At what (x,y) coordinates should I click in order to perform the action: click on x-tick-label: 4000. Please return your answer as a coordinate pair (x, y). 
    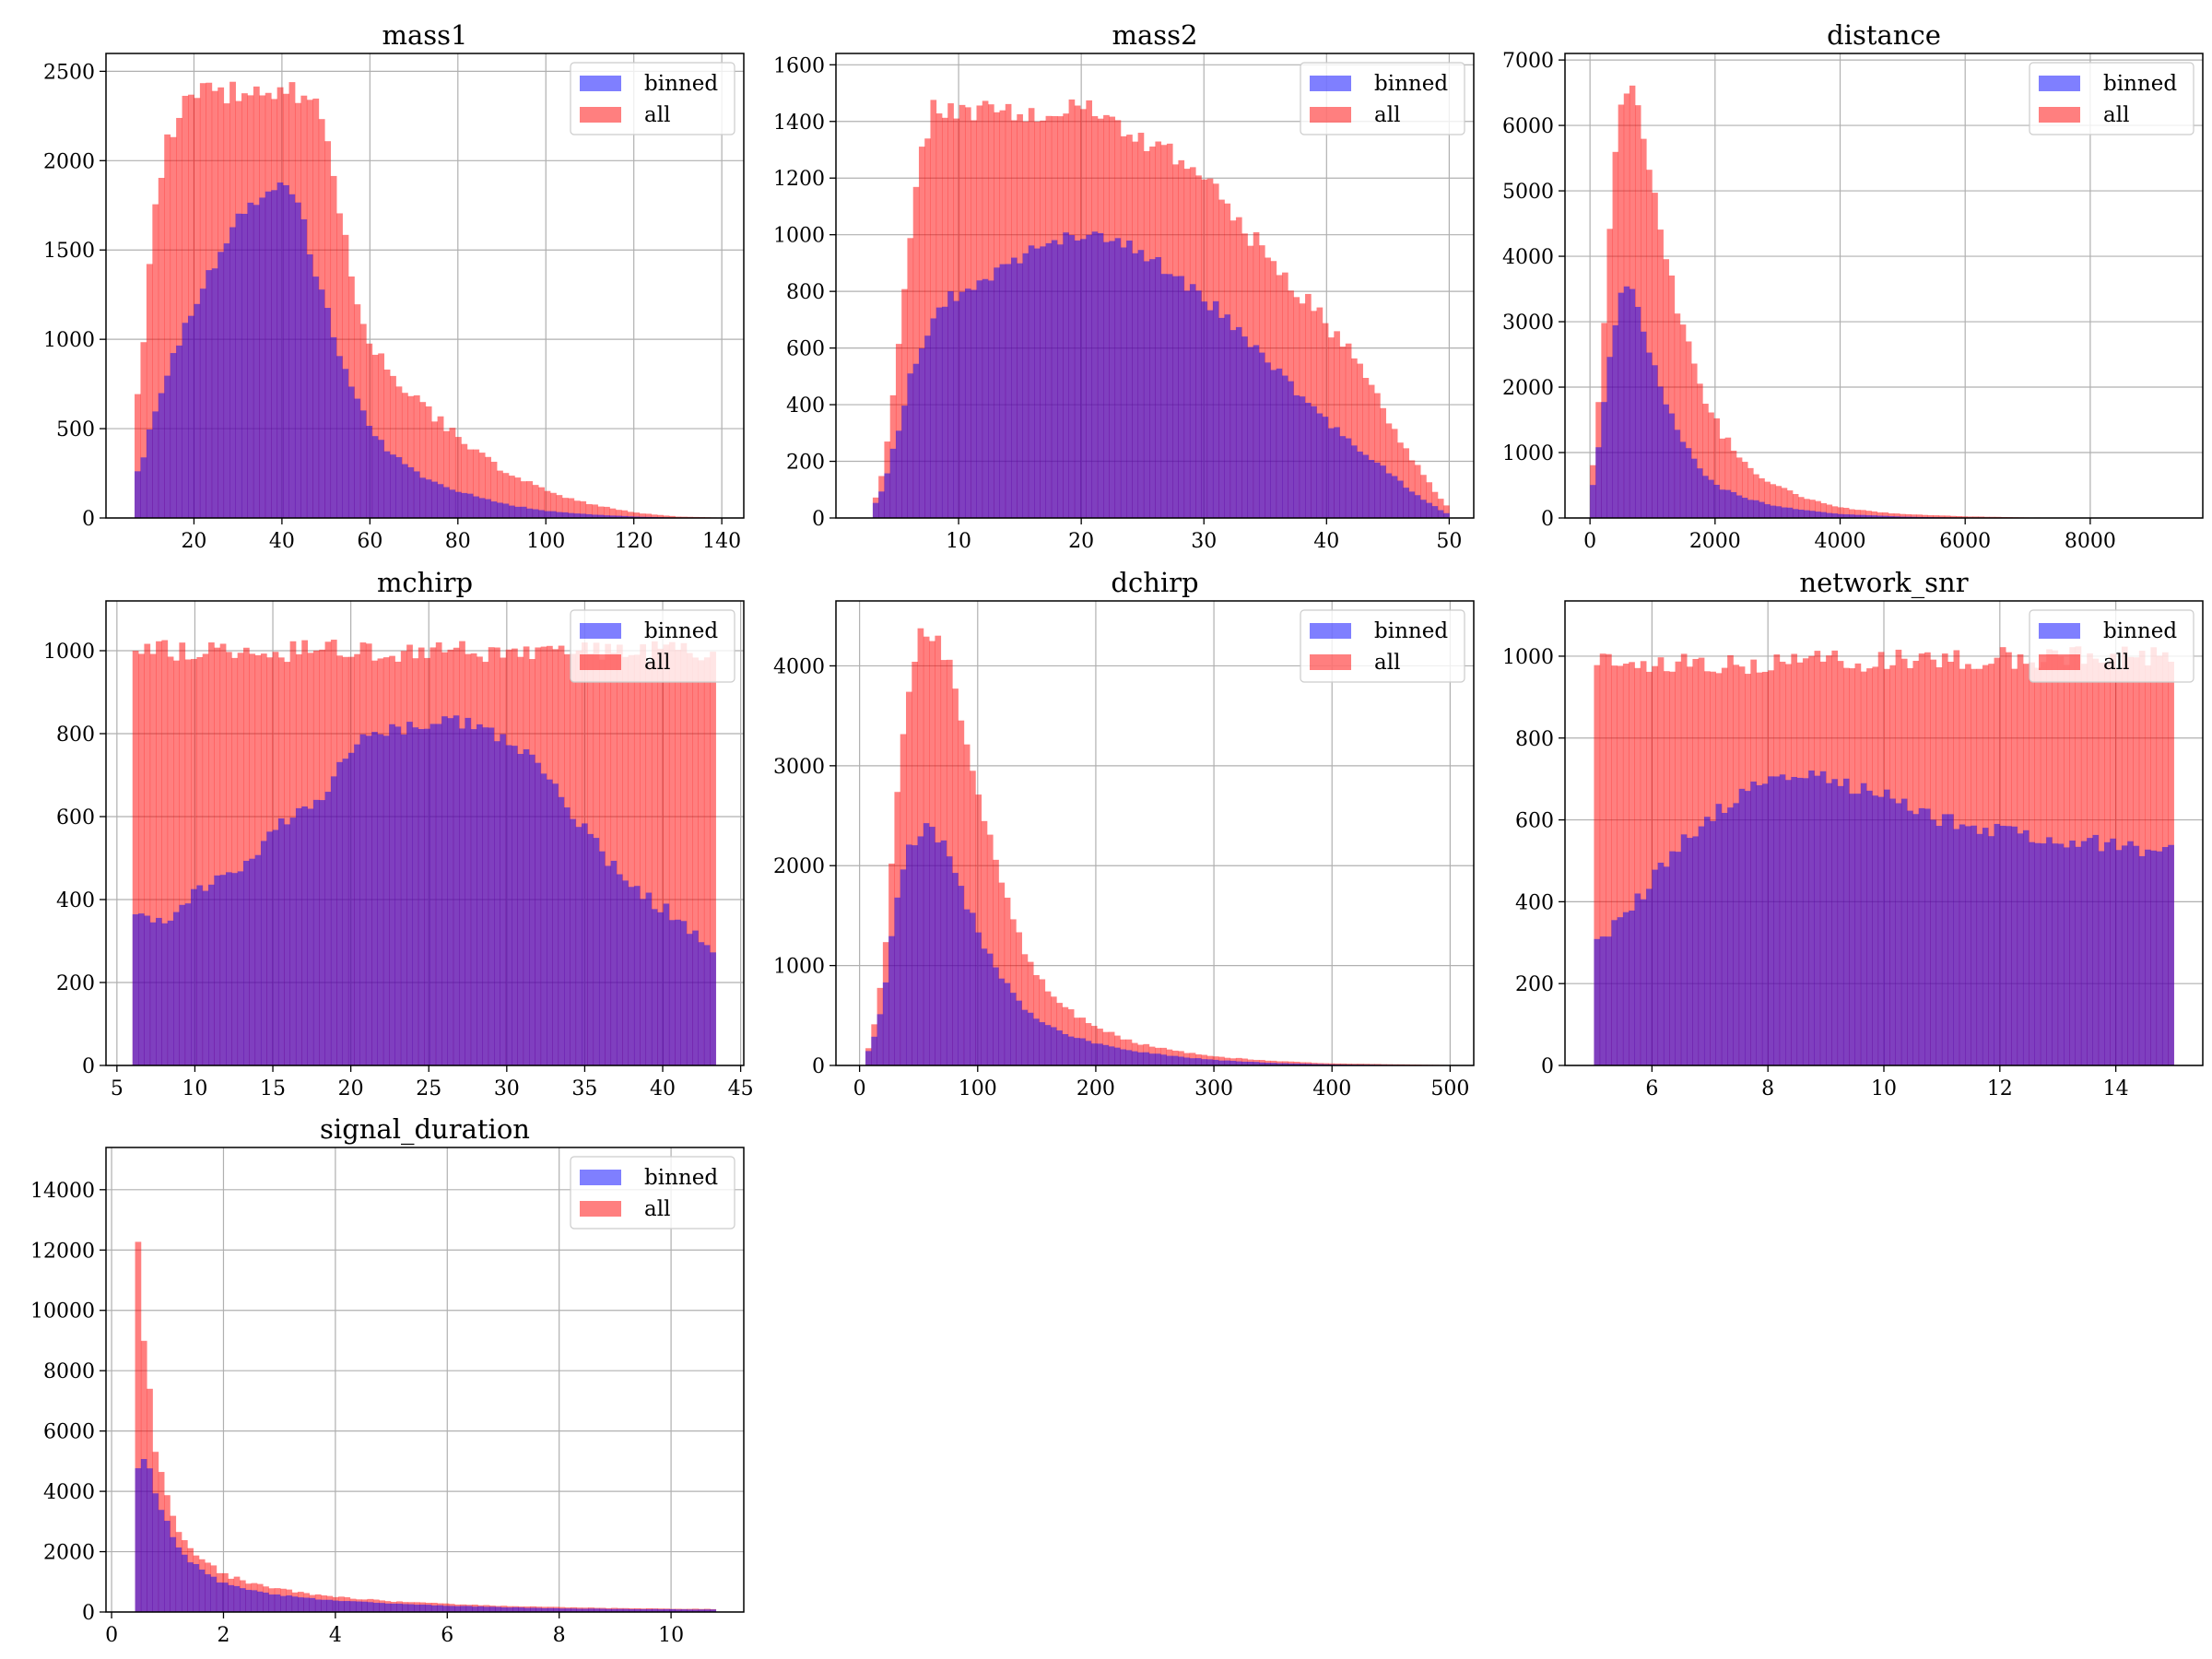
    Looking at the image, I should click on (1840, 541).